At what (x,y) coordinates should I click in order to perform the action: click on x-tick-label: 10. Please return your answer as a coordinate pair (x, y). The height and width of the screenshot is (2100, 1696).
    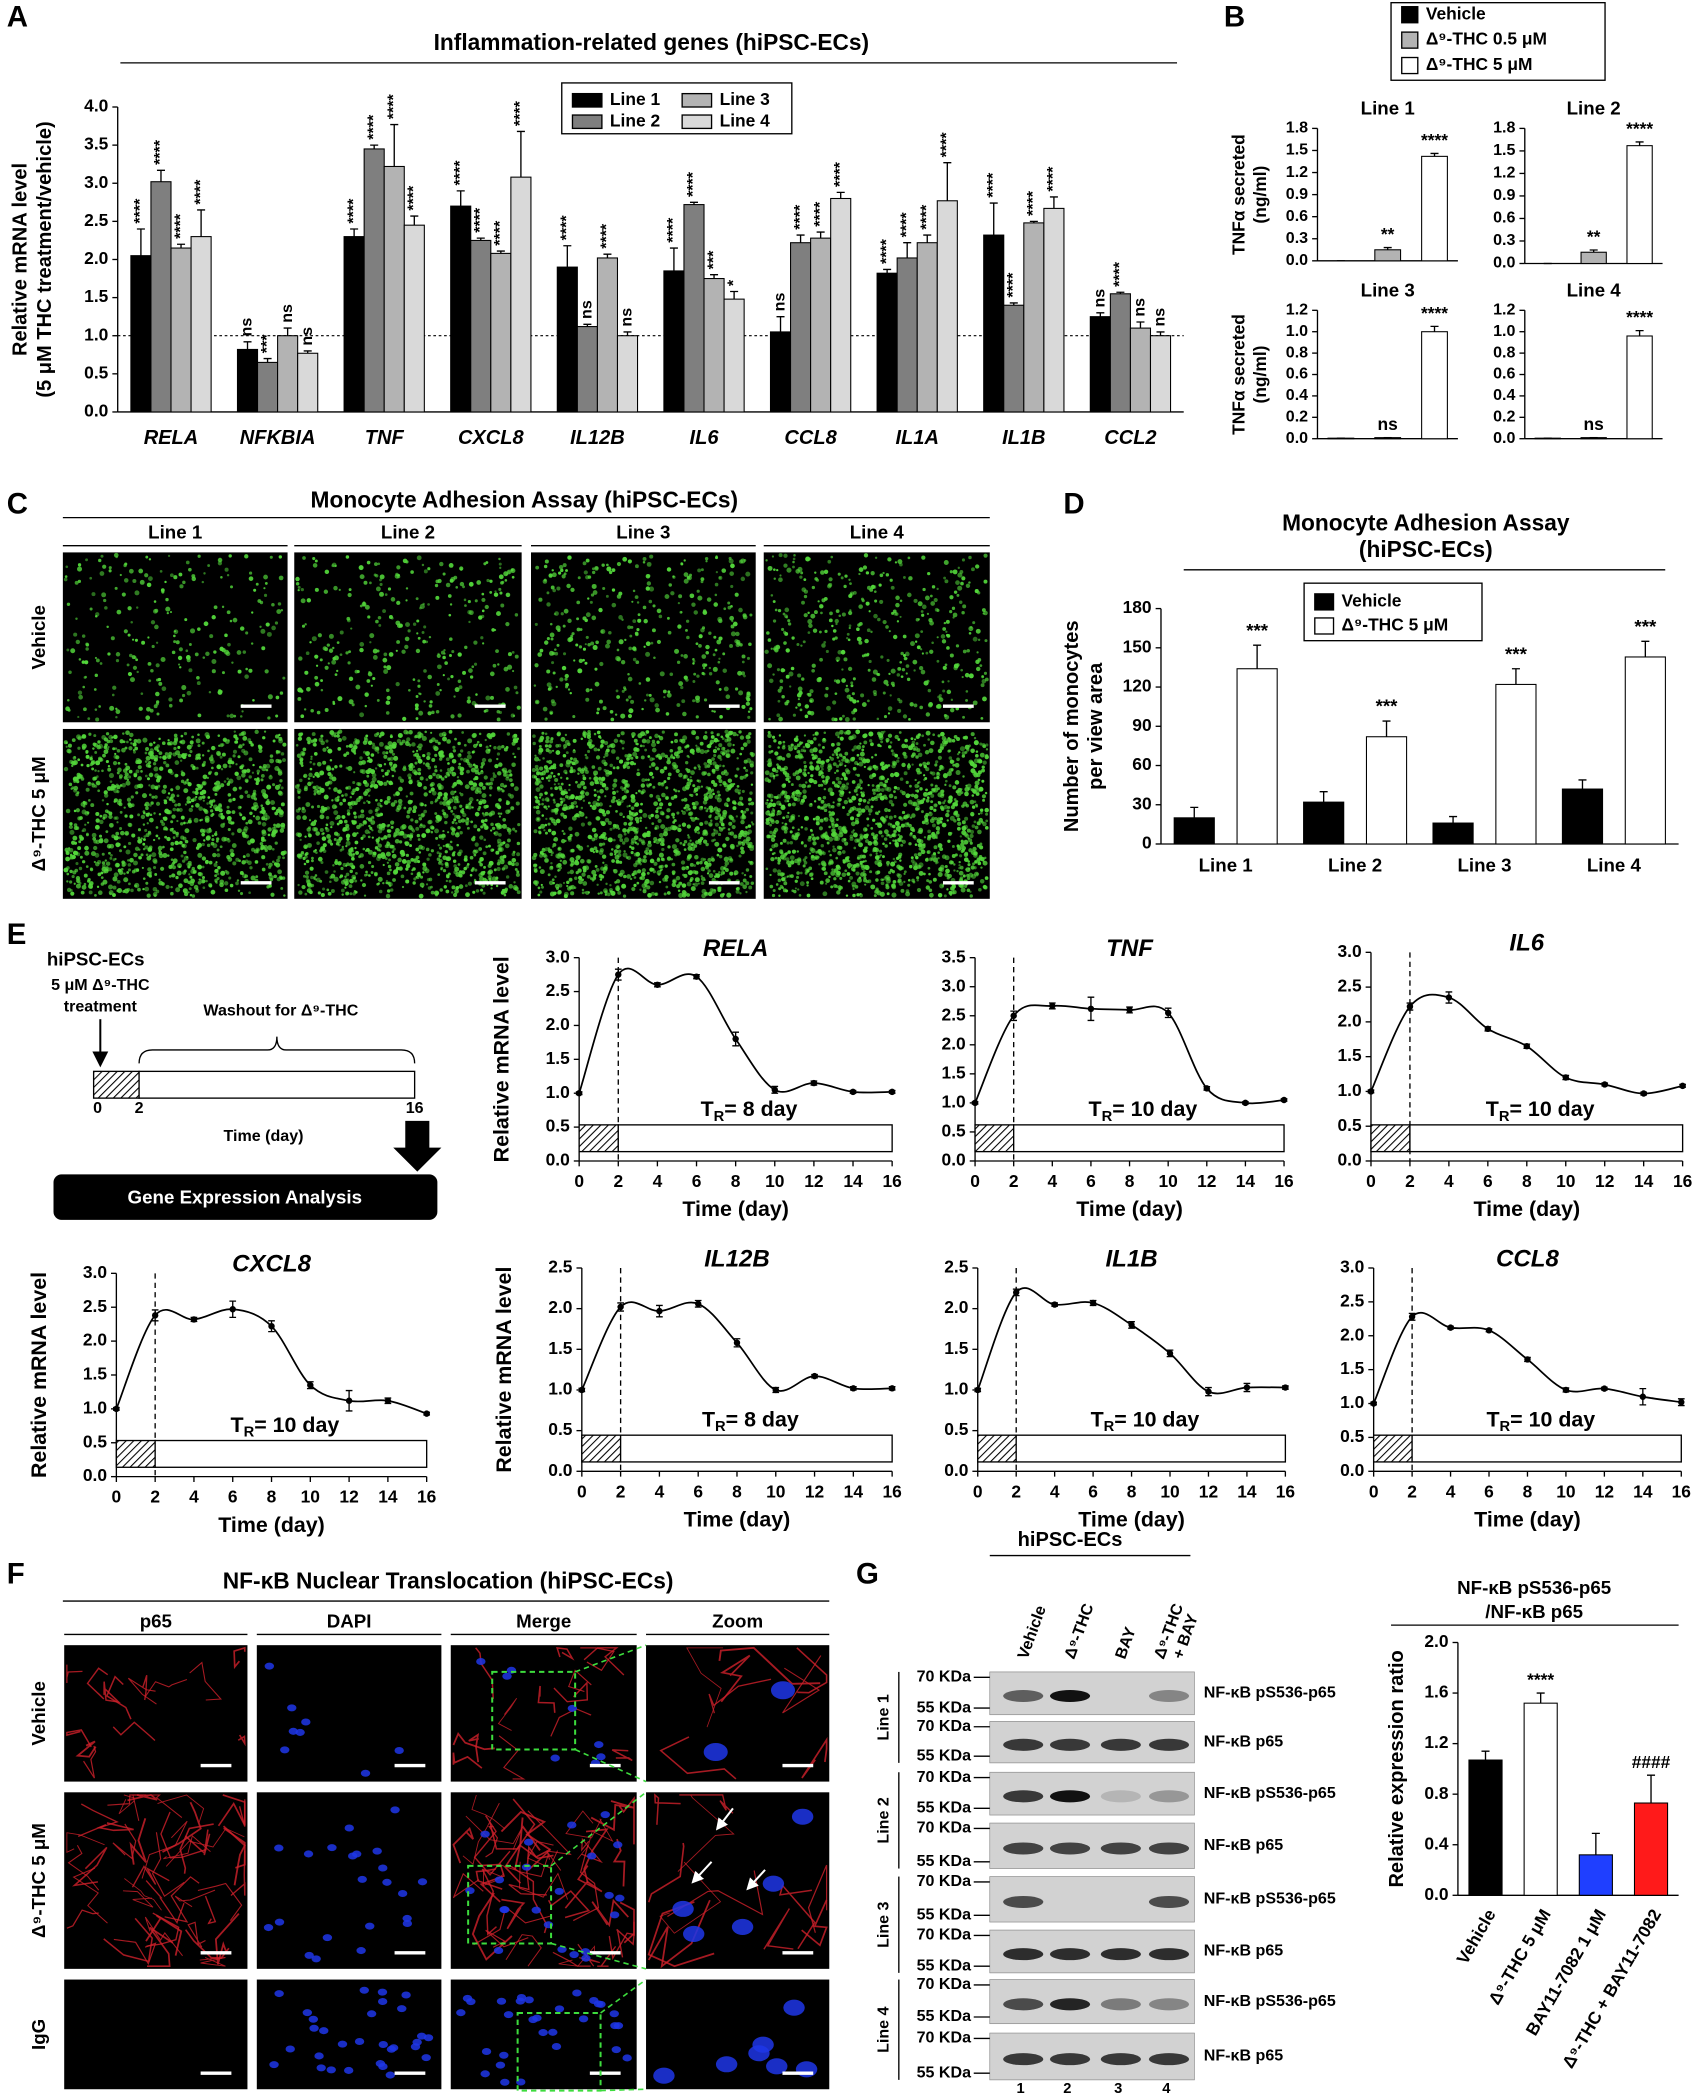
    Looking at the image, I should click on (310, 1497).